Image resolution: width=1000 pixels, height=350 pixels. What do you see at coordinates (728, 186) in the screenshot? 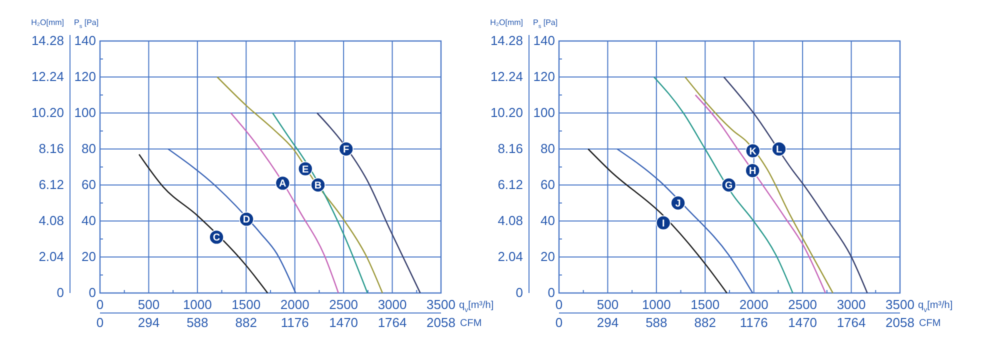
I see `annotation: G` at bounding box center [728, 186].